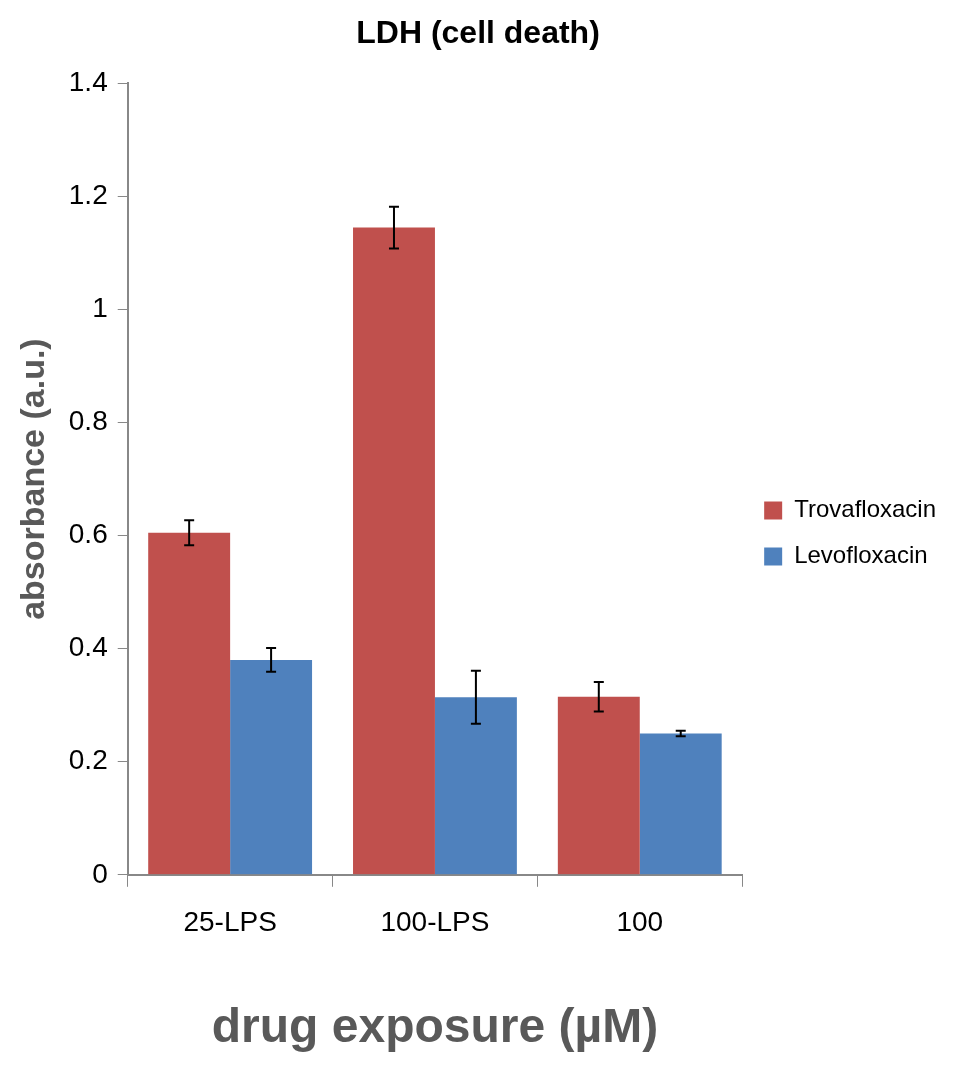 This screenshot has width=956, height=1072. What do you see at coordinates (88, 760) in the screenshot?
I see `y-tick-label: 0.2` at bounding box center [88, 760].